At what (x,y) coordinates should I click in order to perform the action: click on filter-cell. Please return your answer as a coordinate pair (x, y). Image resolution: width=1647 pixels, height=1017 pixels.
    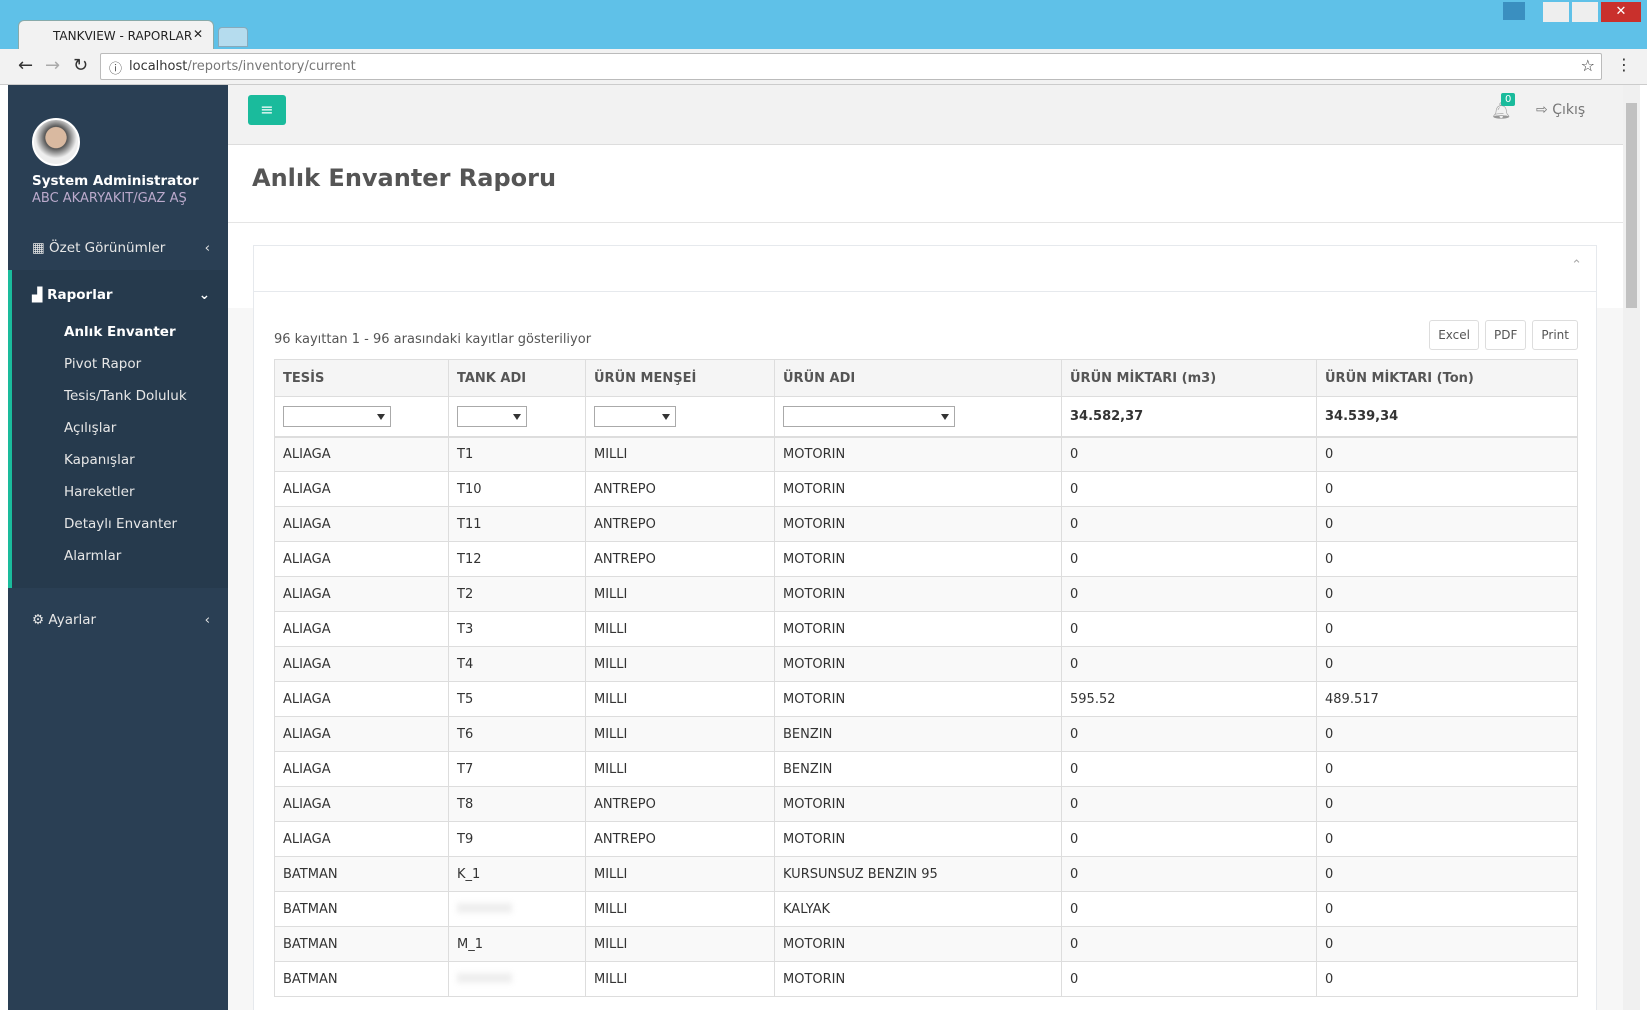
    Looking at the image, I should click on (680, 416).